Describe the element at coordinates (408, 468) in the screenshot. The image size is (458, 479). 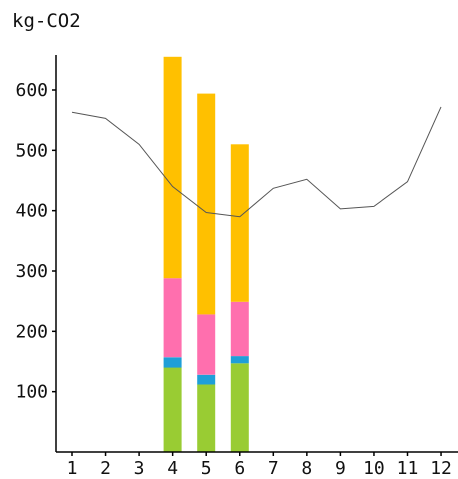
I see `x-tick-label: 11` at that location.